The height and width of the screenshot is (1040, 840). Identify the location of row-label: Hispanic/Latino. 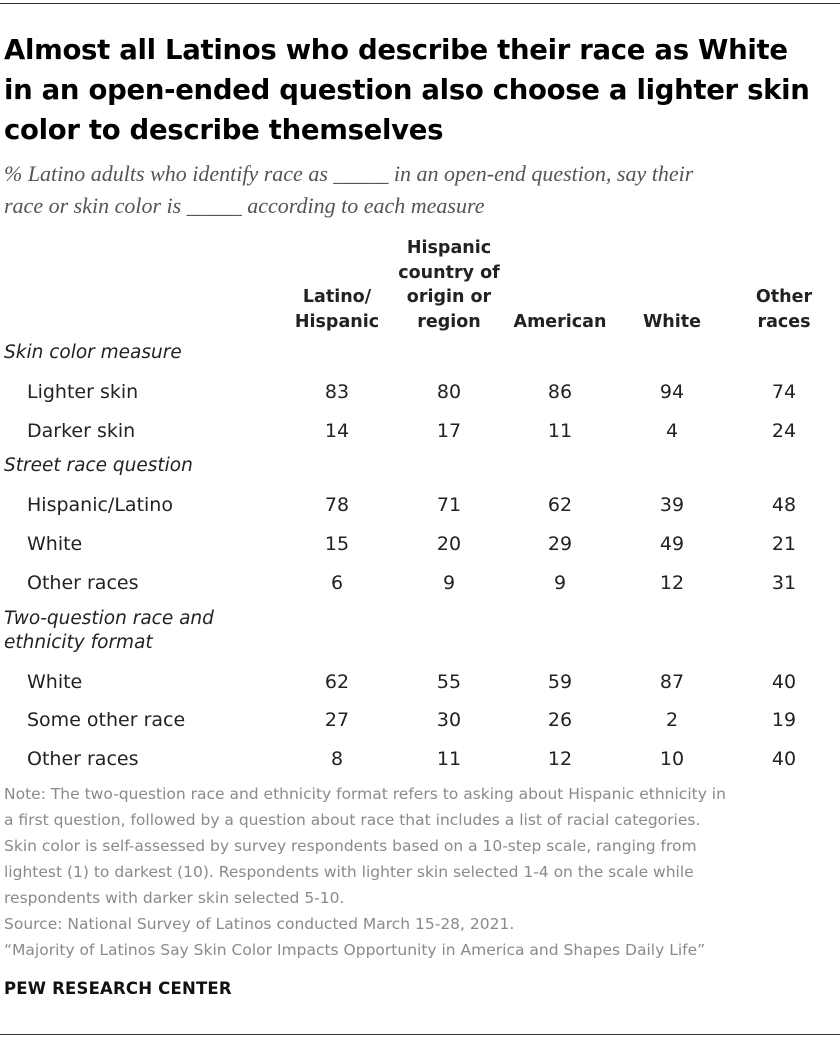
(100, 505).